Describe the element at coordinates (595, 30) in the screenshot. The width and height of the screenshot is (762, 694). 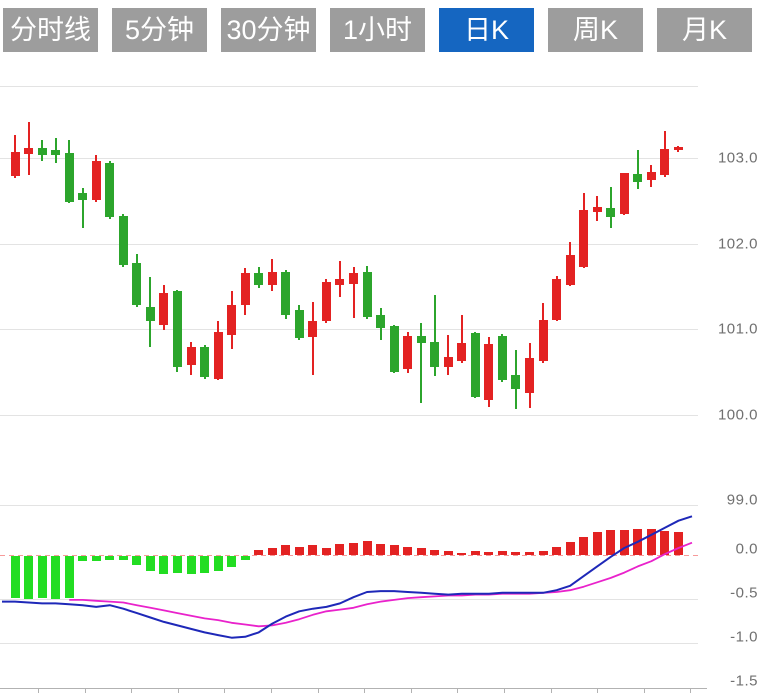
I see `timeframe-button-weekly: 周K` at that location.